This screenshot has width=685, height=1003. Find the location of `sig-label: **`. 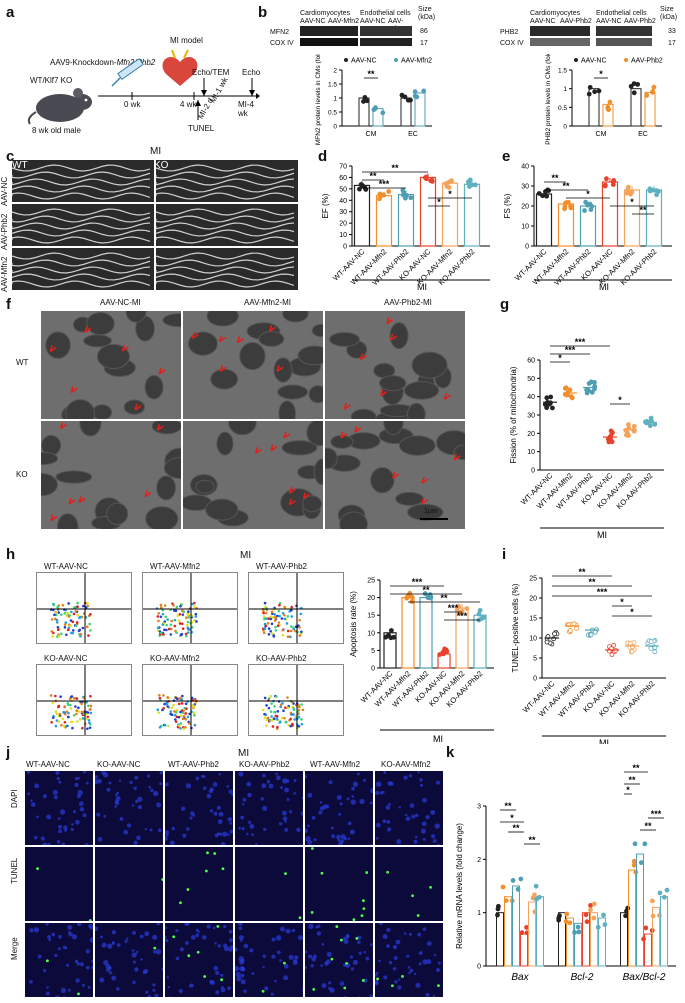

sig-label: ** is located at coordinates (582, 572).